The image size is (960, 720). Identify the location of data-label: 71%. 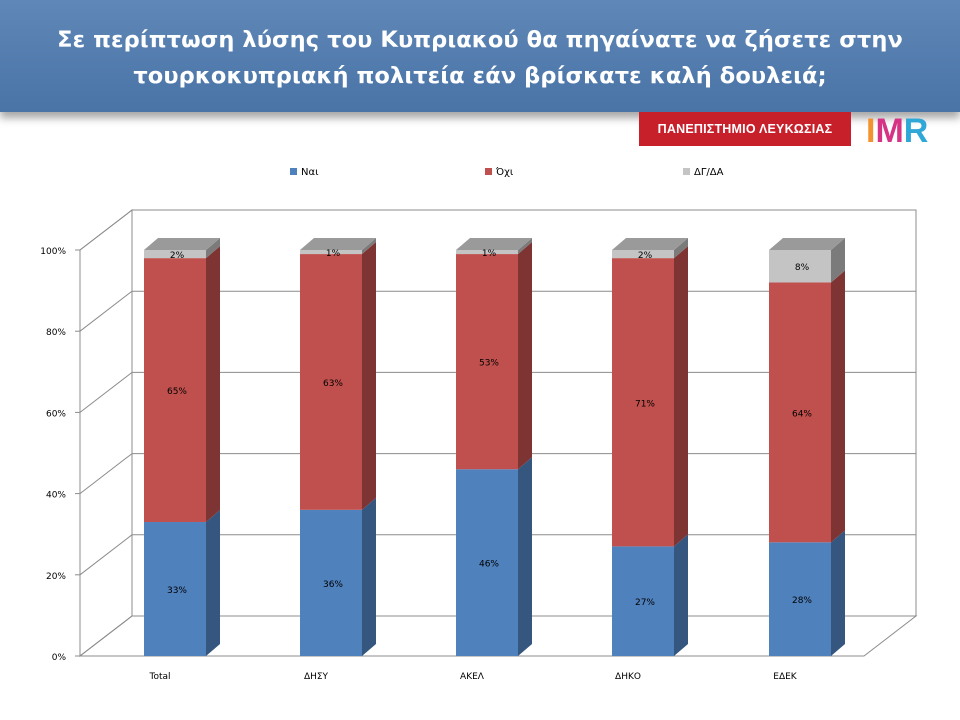
(645, 404).